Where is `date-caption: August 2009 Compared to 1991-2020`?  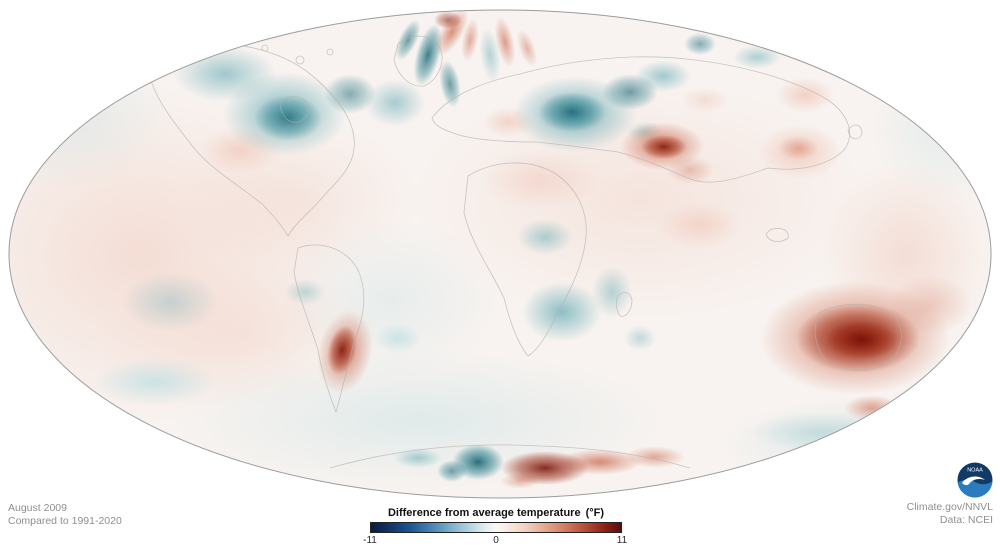
date-caption: August 2009 Compared to 1991-2020 is located at coordinates (65, 514).